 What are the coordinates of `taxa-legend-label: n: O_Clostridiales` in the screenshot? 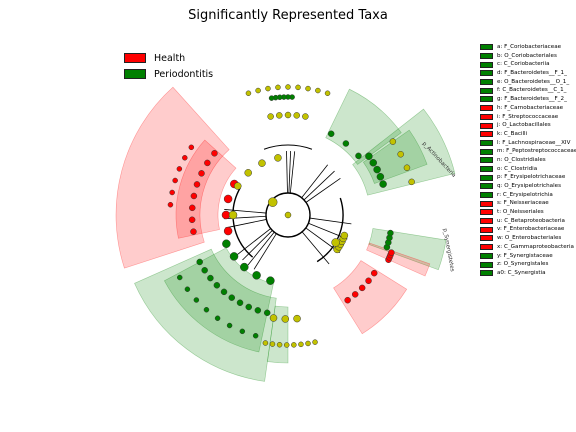 It's located at (521, 159).